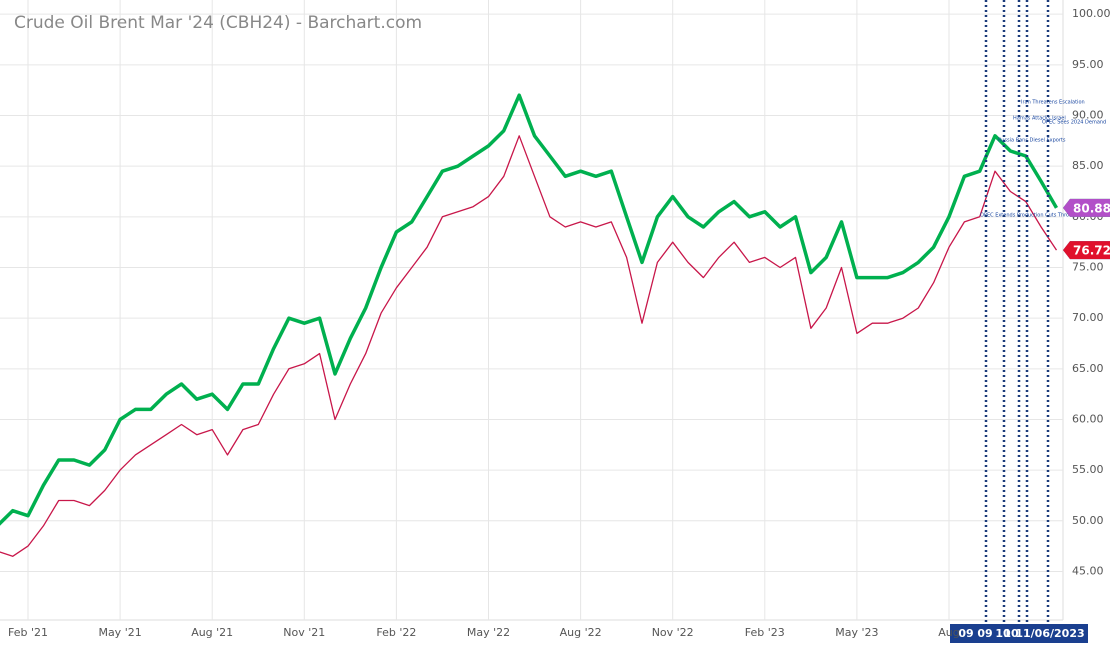 This screenshot has width=1110, height=645. What do you see at coordinates (856, 632) in the screenshot?
I see `x-tick-label: May '23` at bounding box center [856, 632].